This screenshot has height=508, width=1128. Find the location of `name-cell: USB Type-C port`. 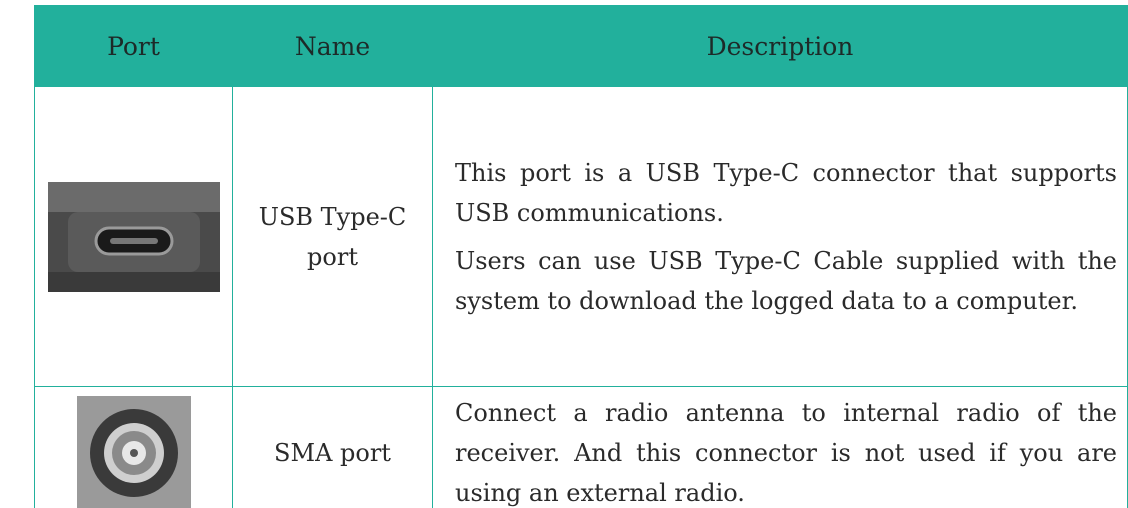

name-cell: USB Type-C port is located at coordinates (332, 236).